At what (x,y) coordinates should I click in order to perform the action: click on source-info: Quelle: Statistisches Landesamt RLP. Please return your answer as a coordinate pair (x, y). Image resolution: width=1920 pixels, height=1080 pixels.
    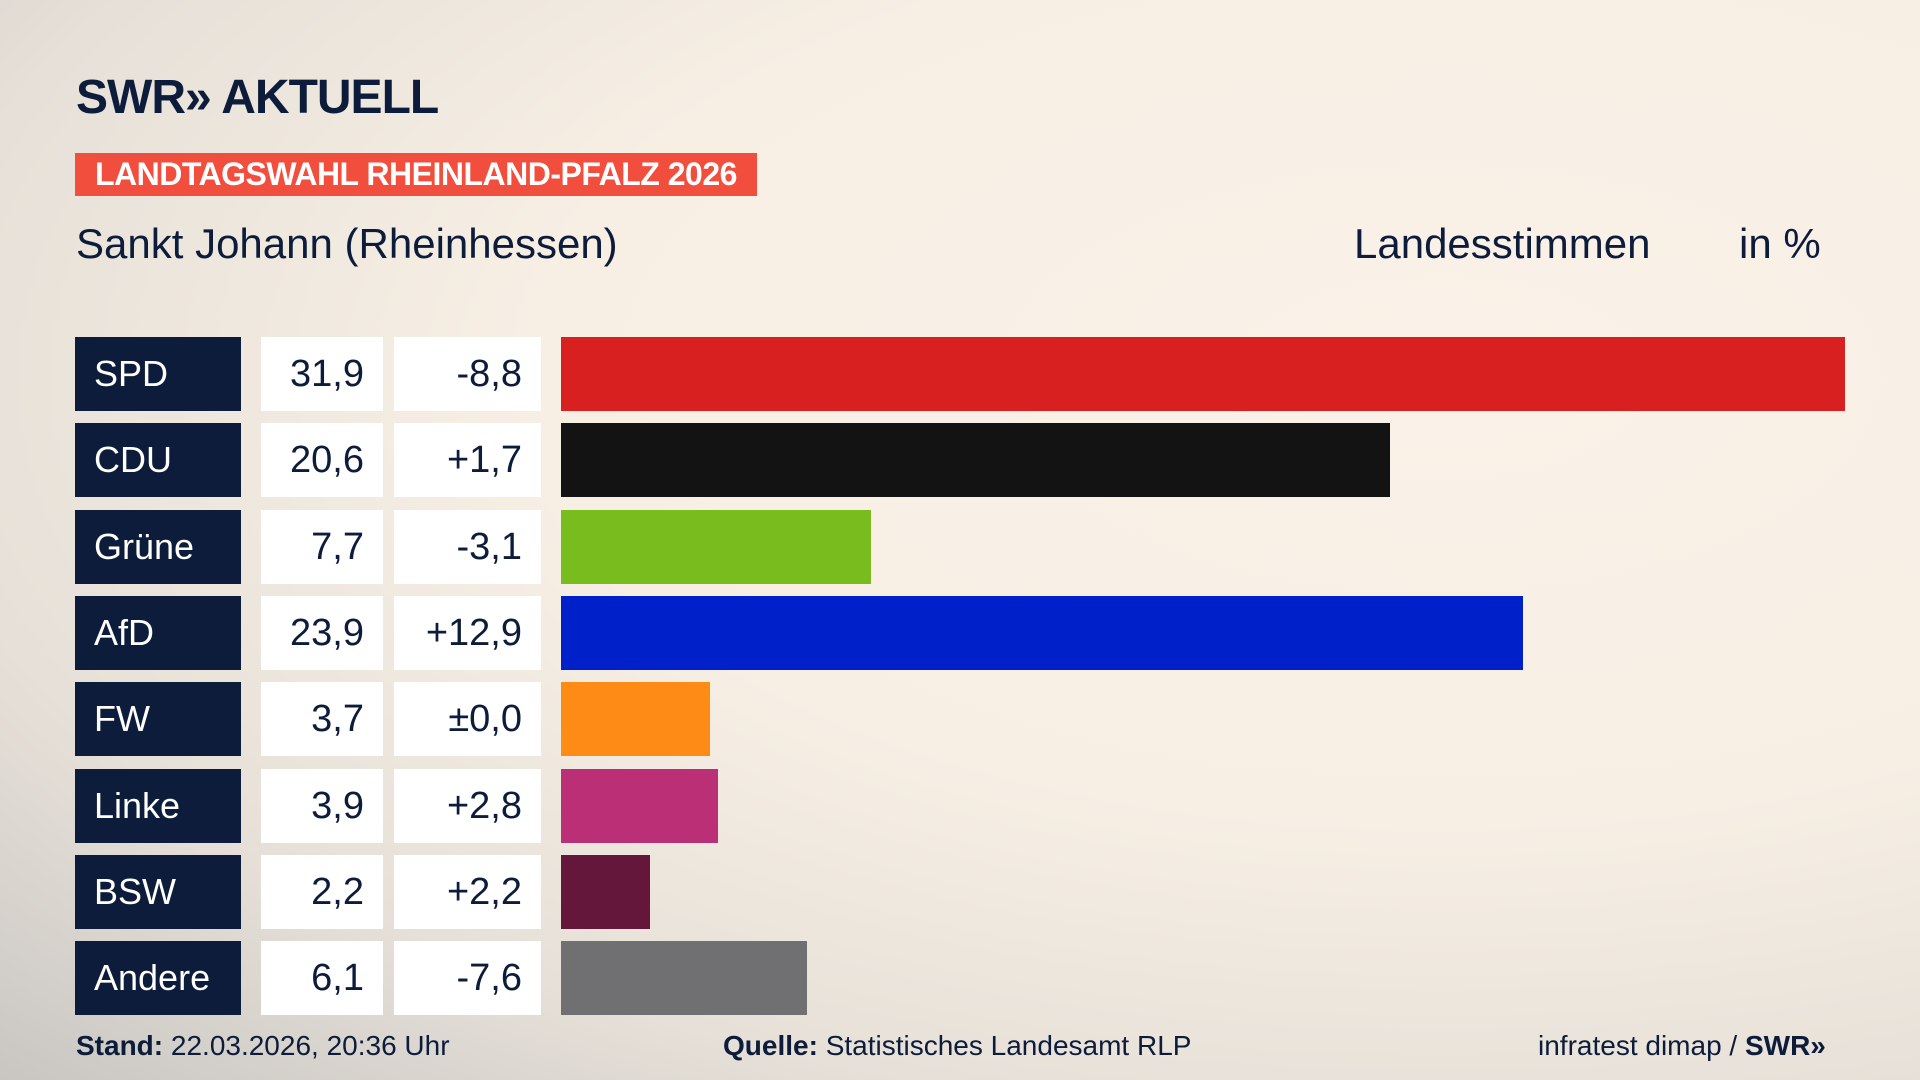
    Looking at the image, I should click on (957, 1046).